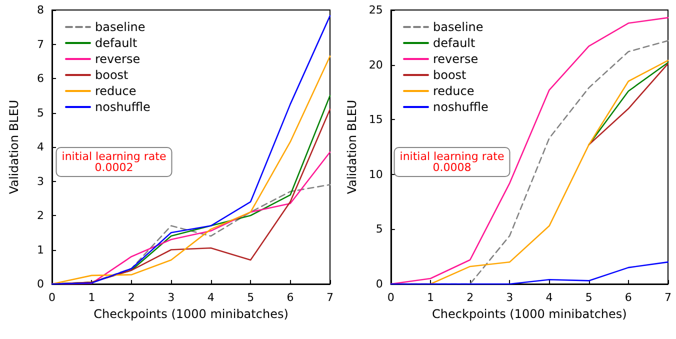  I want to click on y-tick-label: 25, so click(375, 10).